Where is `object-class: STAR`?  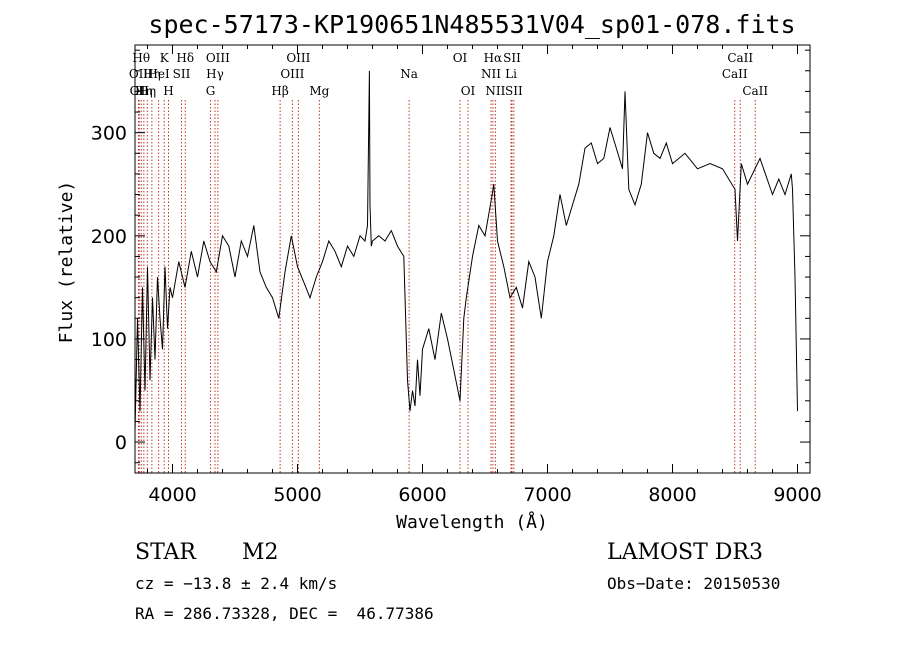
object-class: STAR is located at coordinates (165, 552).